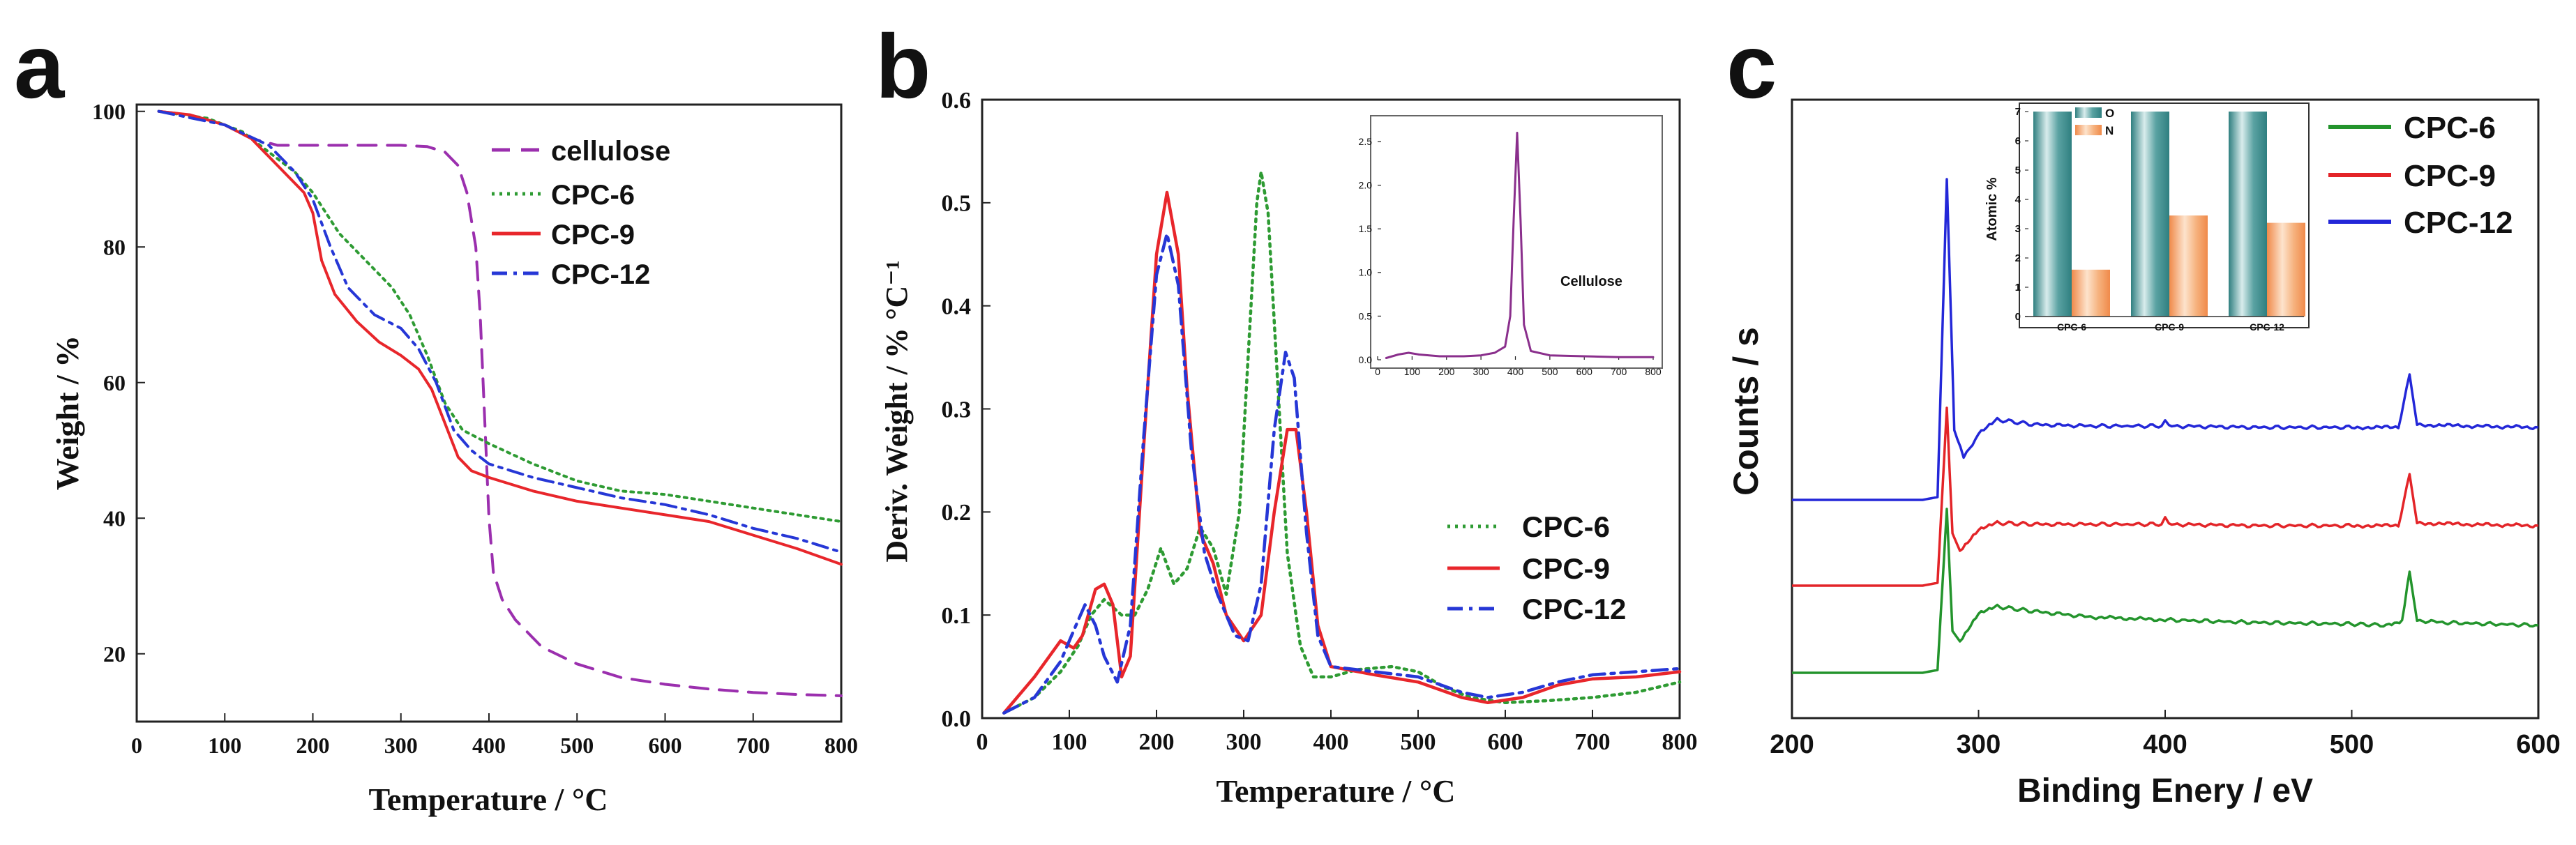  I want to click on panel-letter-b: b, so click(903, 66).